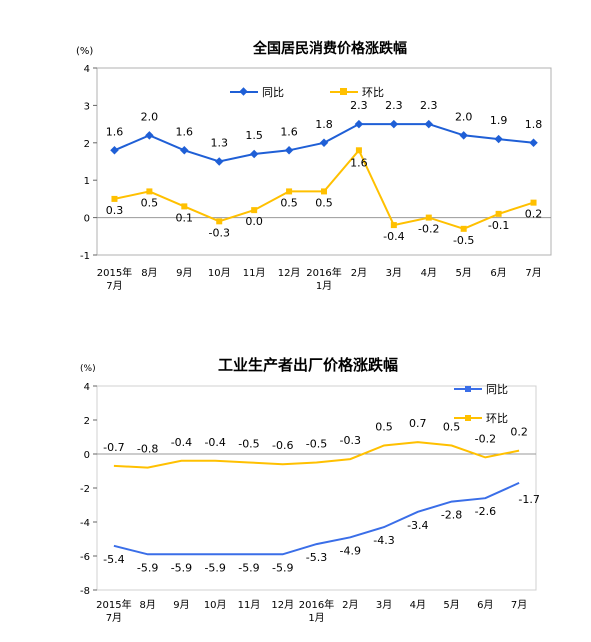  I want to click on y-tick-label: 2, so click(87, 421).